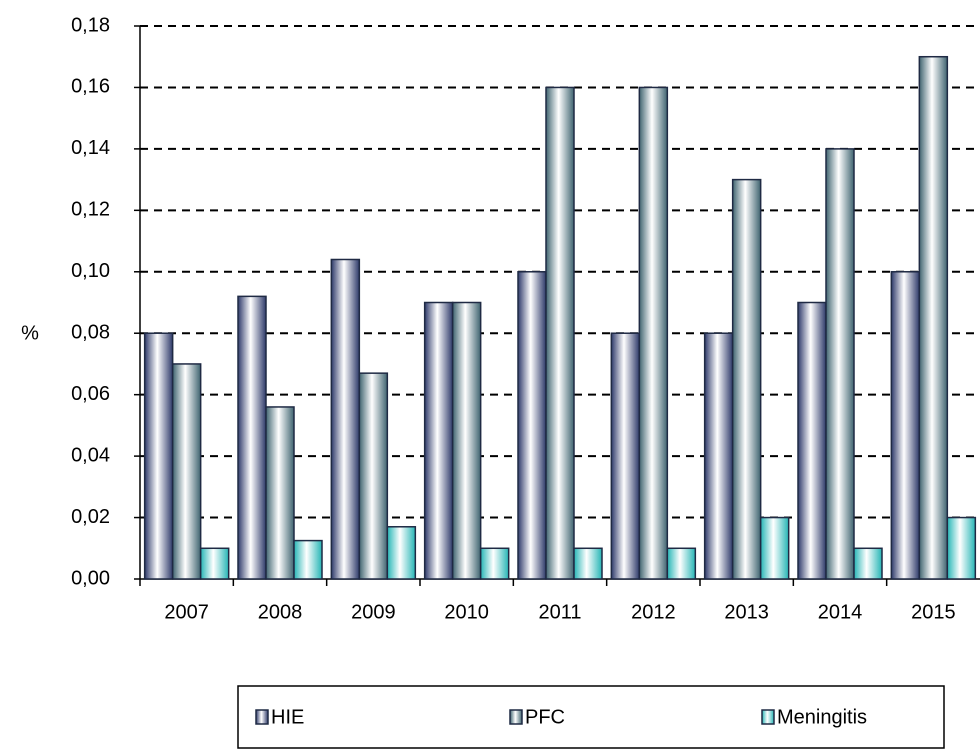  I want to click on x-tick-label: 2015, so click(933, 612).